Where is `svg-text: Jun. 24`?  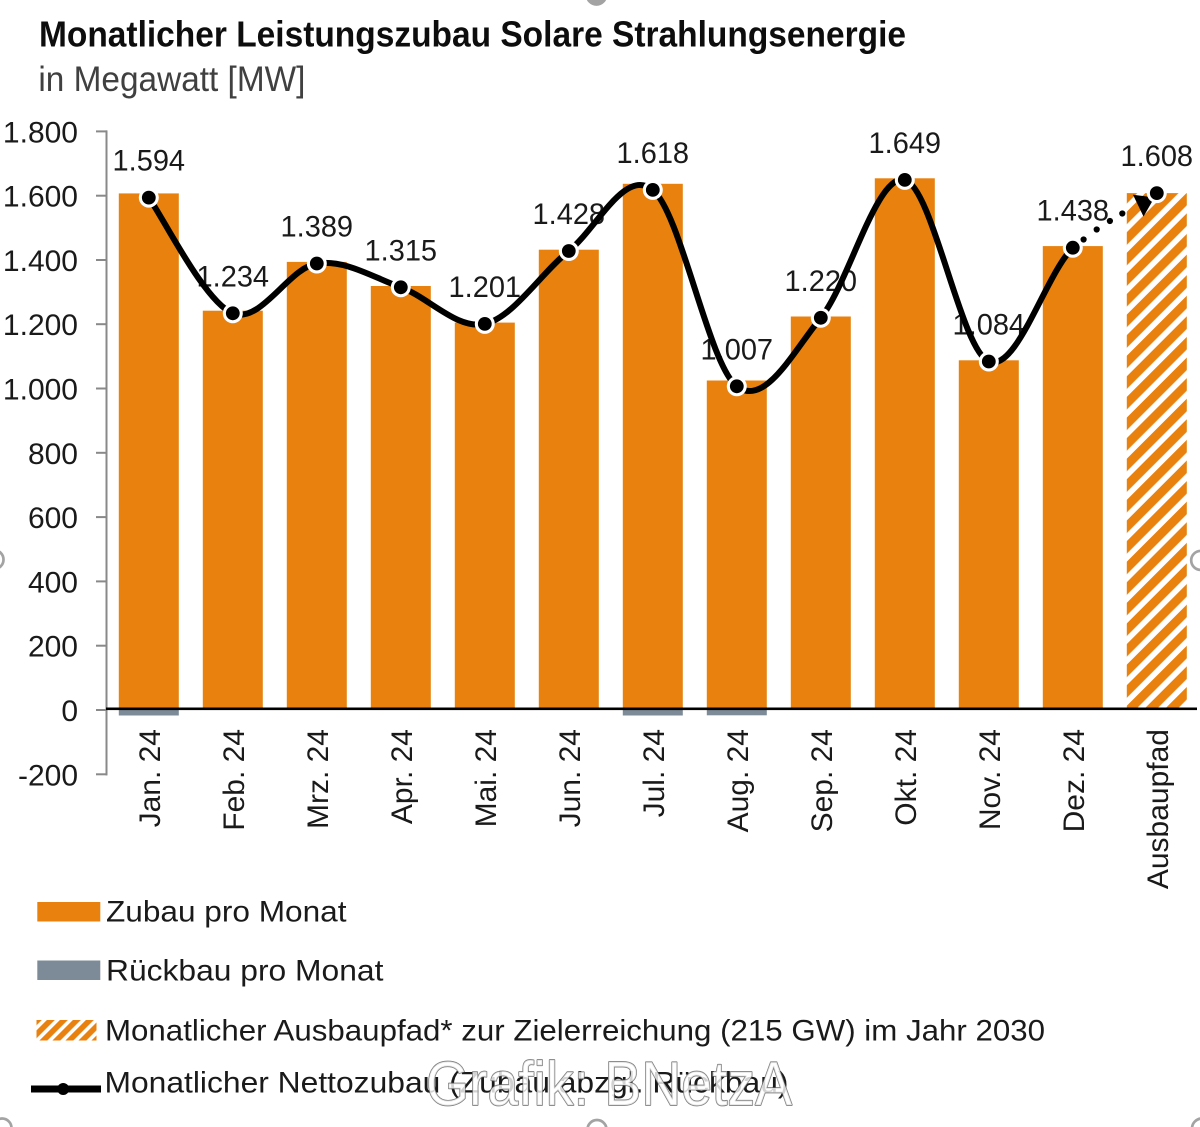 svg-text: Jun. 24 is located at coordinates (570, 778).